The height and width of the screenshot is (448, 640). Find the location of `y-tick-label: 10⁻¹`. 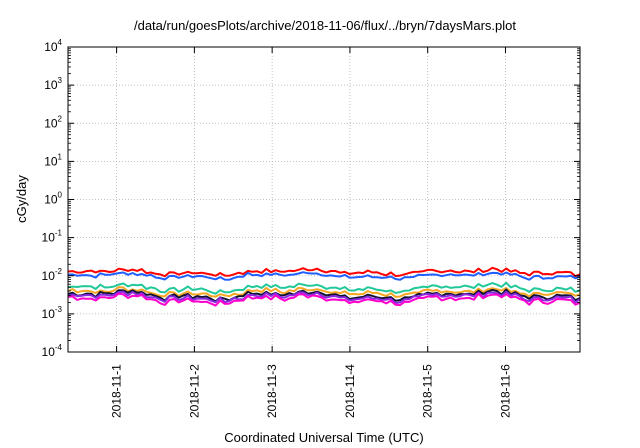

y-tick-label: 10⁻¹ is located at coordinates (52, 237).